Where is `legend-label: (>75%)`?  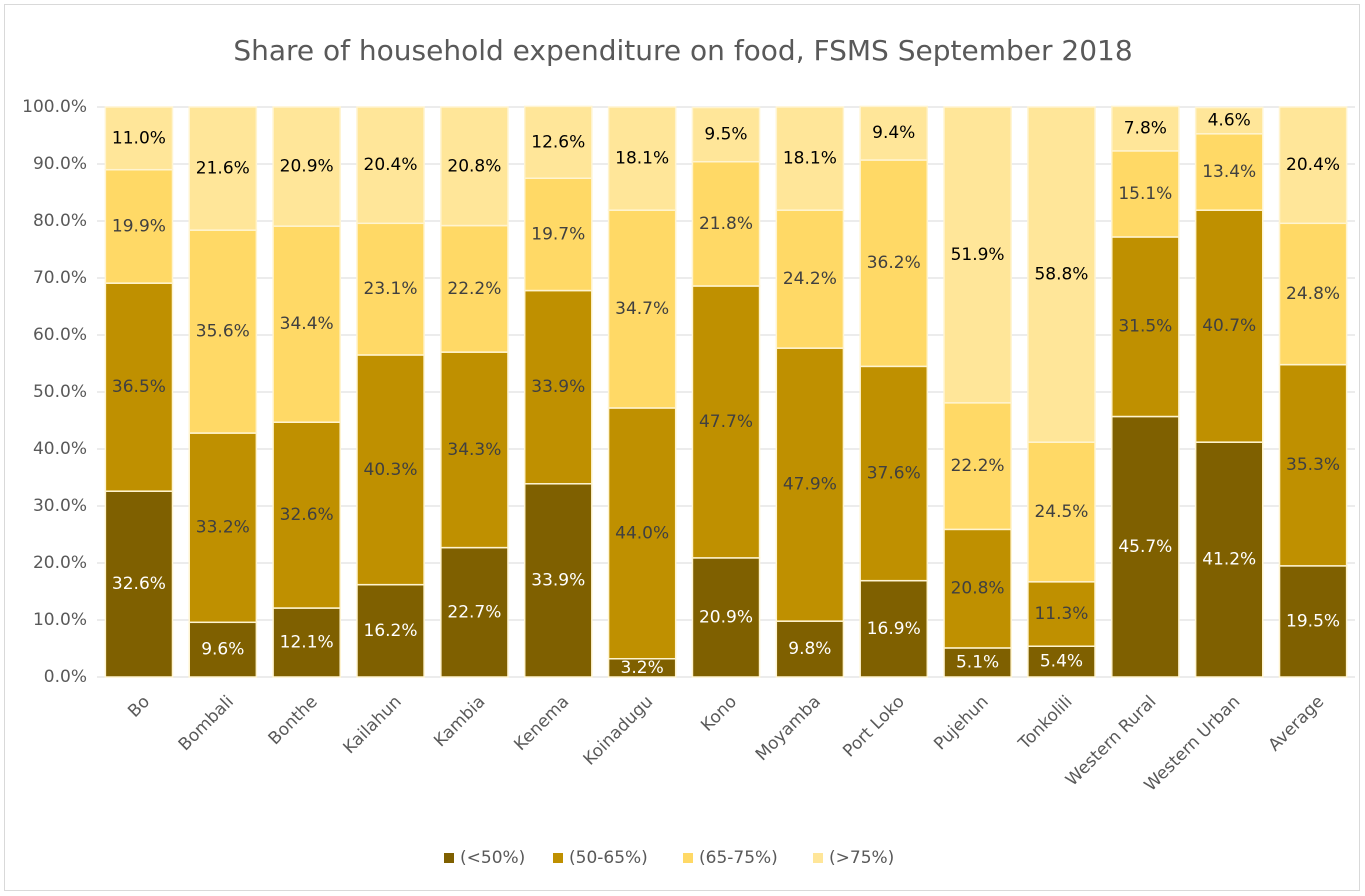
legend-label: (>75%) is located at coordinates (861, 858).